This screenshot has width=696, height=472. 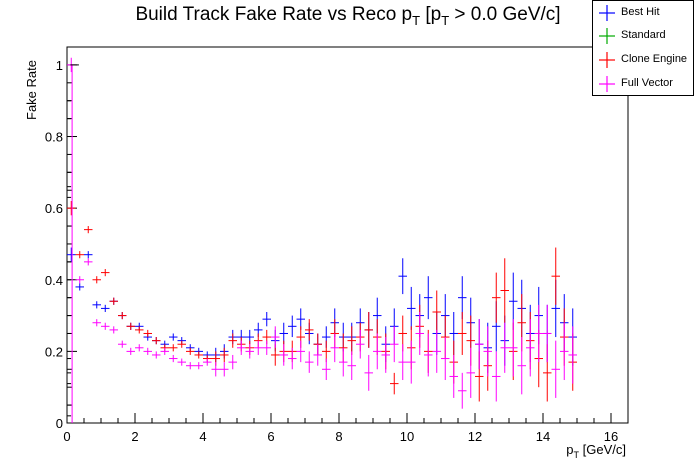 What do you see at coordinates (54, 351) in the screenshot?
I see `y-tick-label: 0.2` at bounding box center [54, 351].